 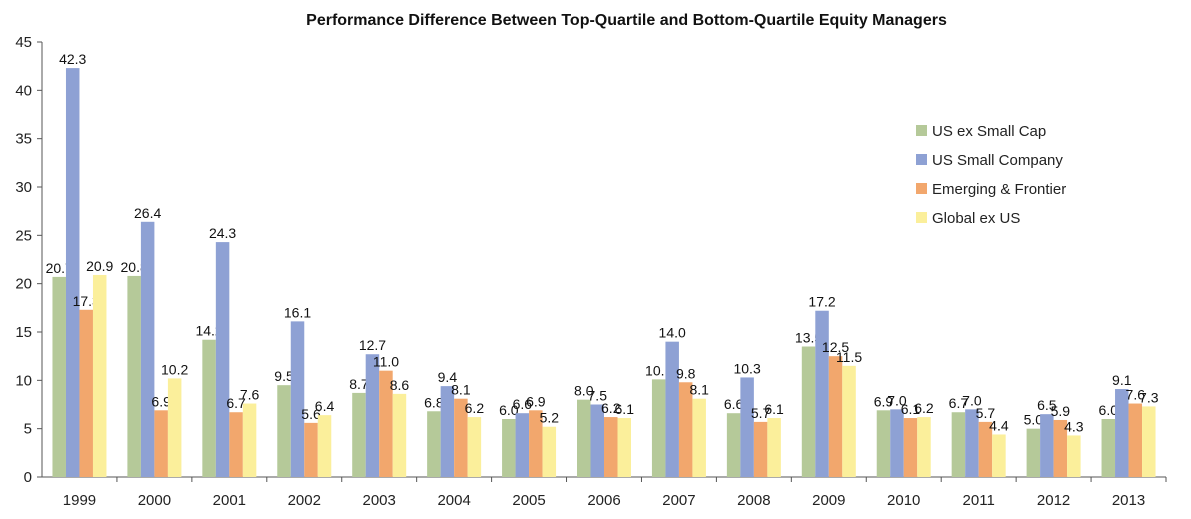 What do you see at coordinates (325, 406) in the screenshot?
I see `data-label: 6.4` at bounding box center [325, 406].